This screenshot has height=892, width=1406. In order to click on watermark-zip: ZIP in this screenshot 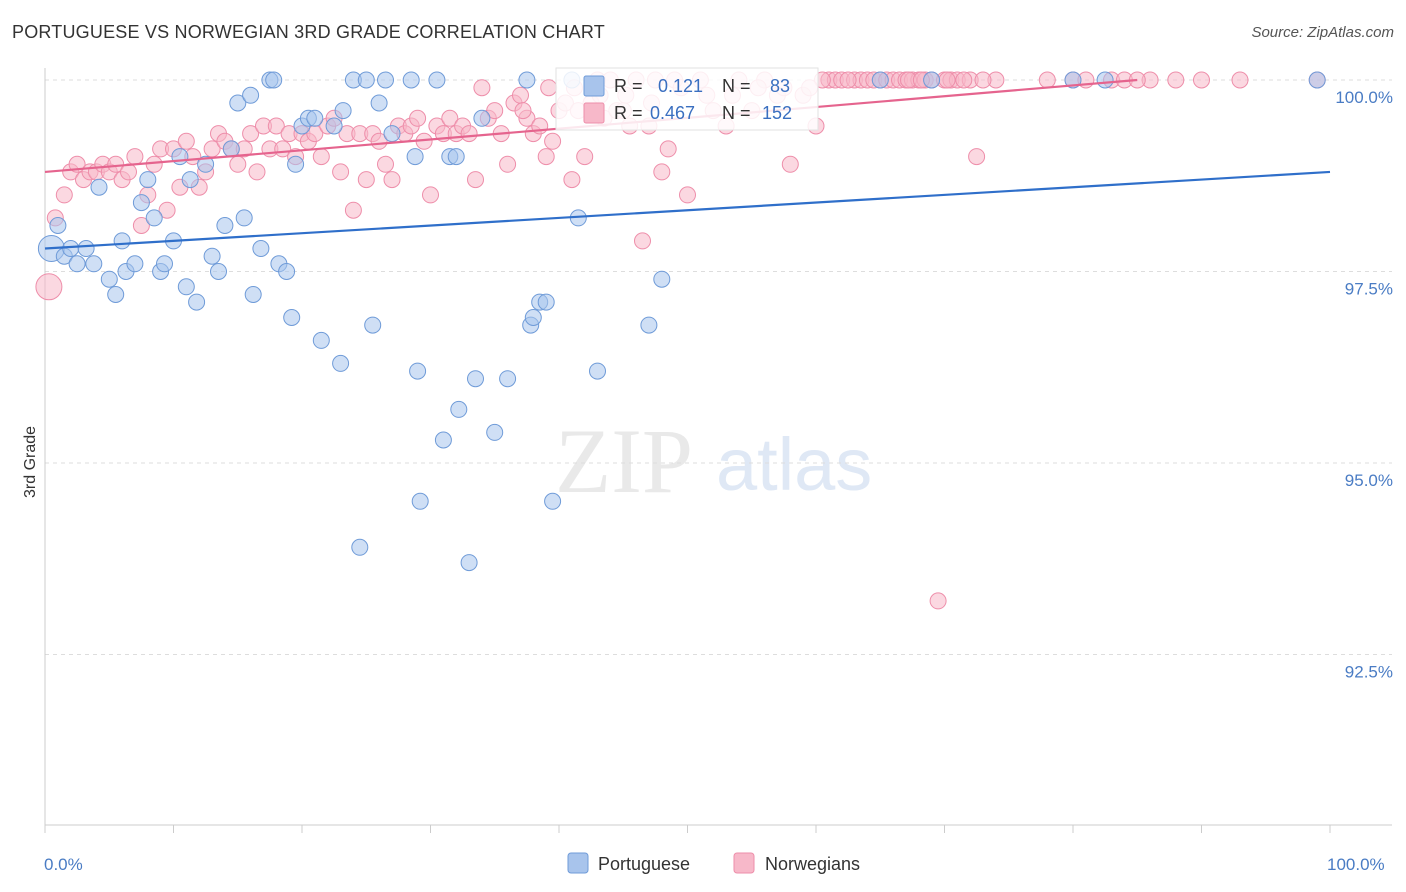, I will do `click(624, 461)`.